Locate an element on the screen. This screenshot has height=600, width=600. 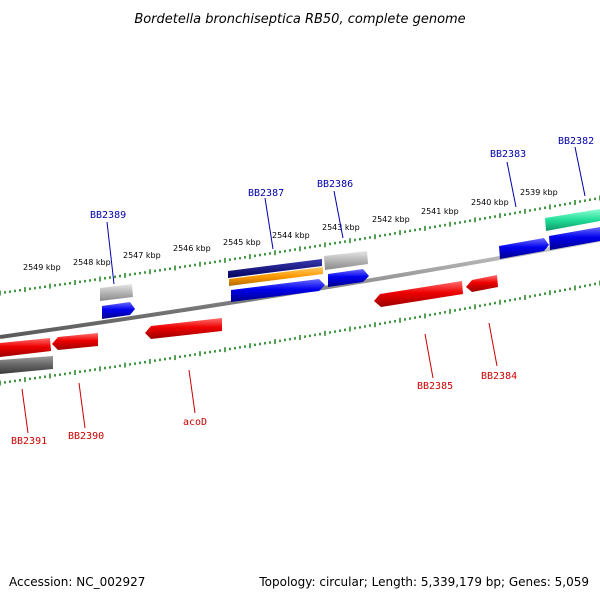
leader-bb2390 is located at coordinates (82, 405).